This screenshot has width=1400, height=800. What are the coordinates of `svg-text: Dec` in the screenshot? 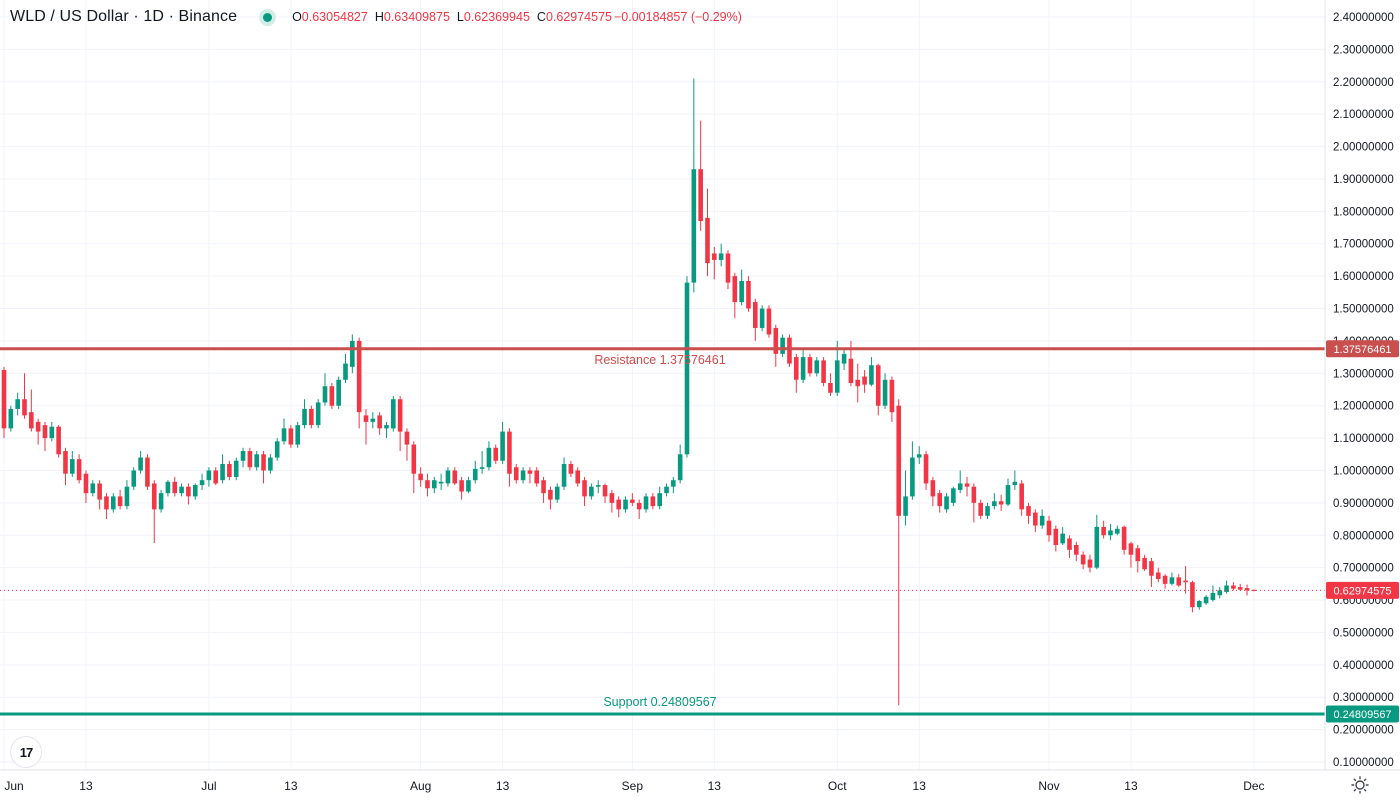 It's located at (1253, 786).